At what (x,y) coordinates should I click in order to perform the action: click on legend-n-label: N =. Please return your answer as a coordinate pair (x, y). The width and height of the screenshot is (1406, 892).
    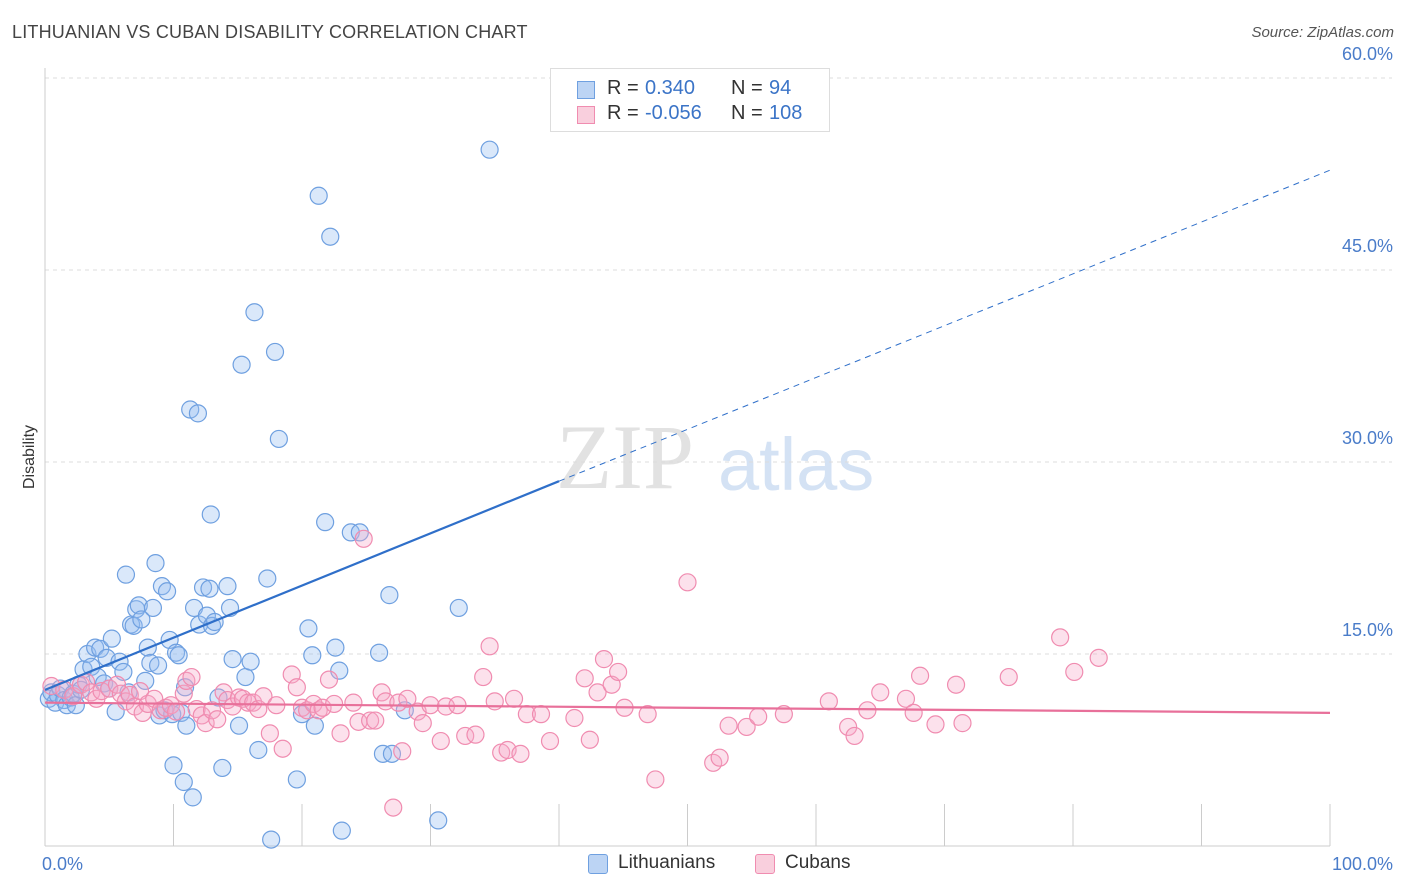
    Looking at the image, I should click on (747, 113).